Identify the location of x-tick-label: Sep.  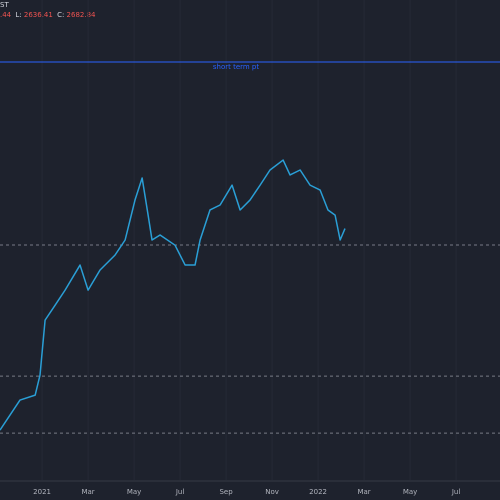
(226, 492).